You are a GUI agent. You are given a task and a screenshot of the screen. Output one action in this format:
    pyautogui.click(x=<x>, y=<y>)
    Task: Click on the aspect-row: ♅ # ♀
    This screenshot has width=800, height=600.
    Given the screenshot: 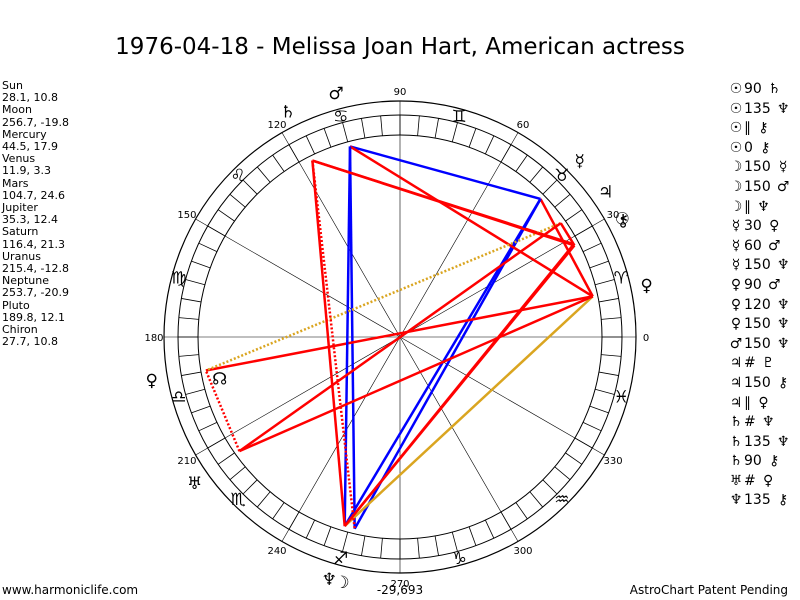 What is the action you would take?
    pyautogui.click(x=759, y=482)
    